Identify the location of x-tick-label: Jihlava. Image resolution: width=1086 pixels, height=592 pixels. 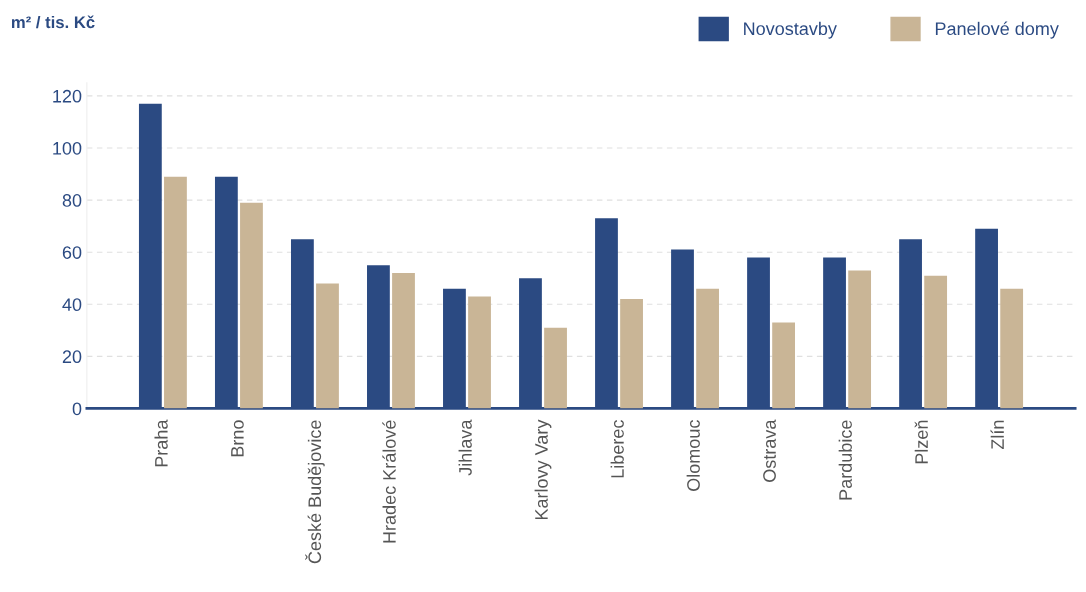
(465, 447).